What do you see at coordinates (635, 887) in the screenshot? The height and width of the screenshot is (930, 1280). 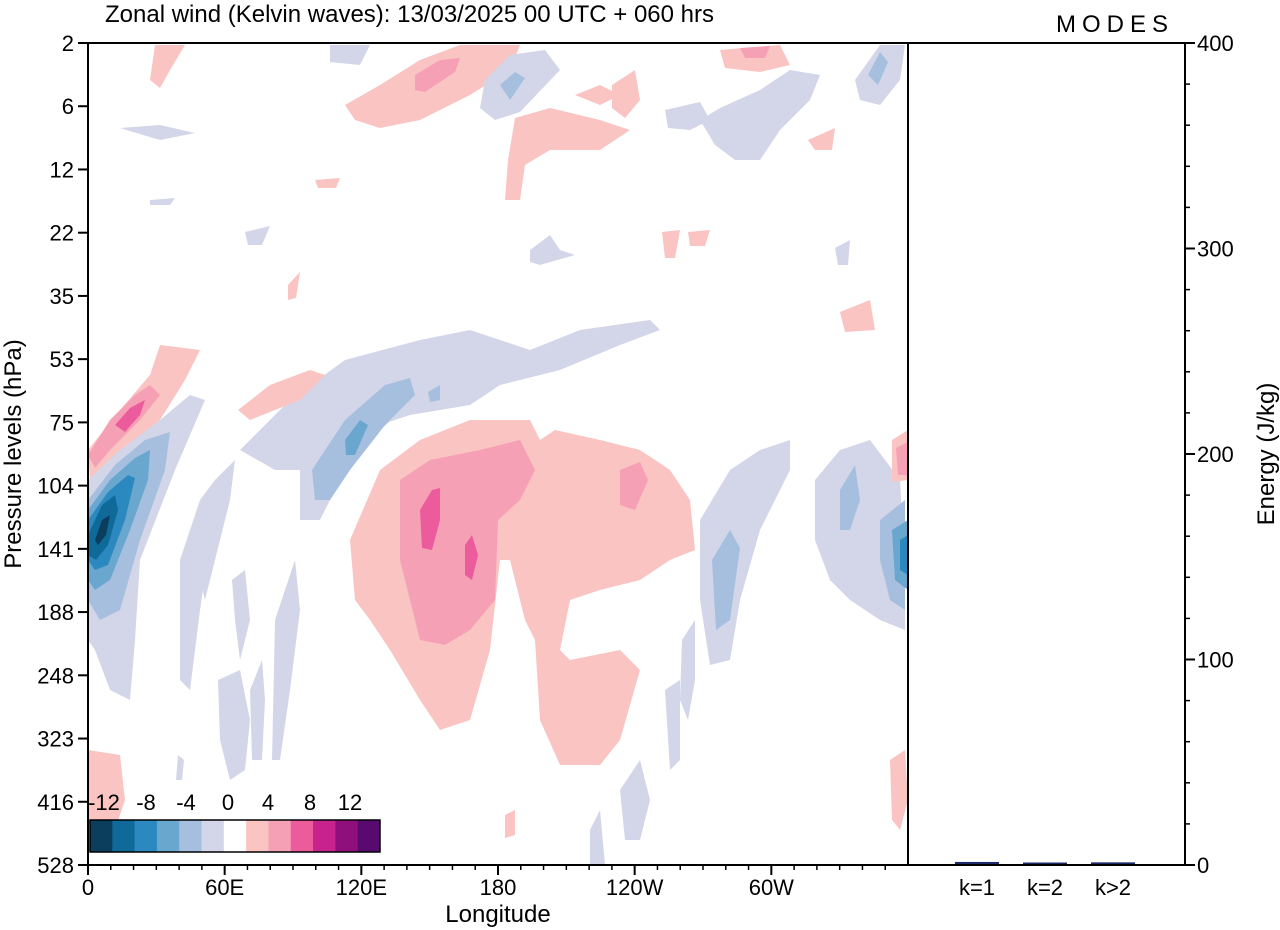 I see `x-tick-label: 120W` at bounding box center [635, 887].